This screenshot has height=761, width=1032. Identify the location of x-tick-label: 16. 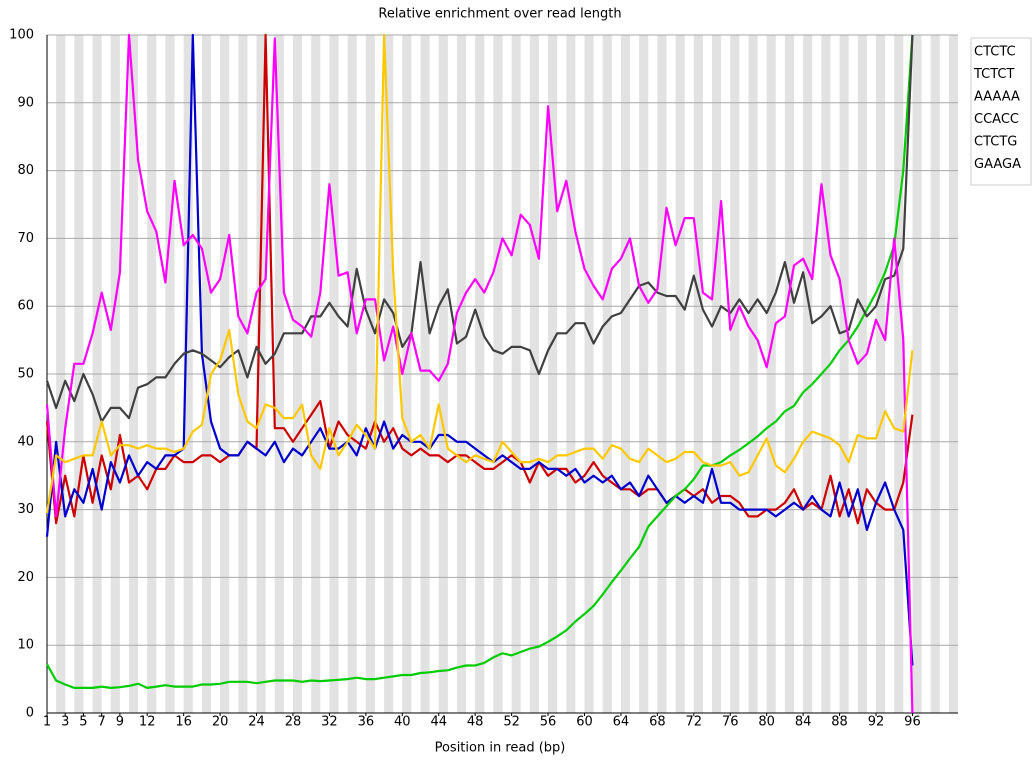
(183, 722).